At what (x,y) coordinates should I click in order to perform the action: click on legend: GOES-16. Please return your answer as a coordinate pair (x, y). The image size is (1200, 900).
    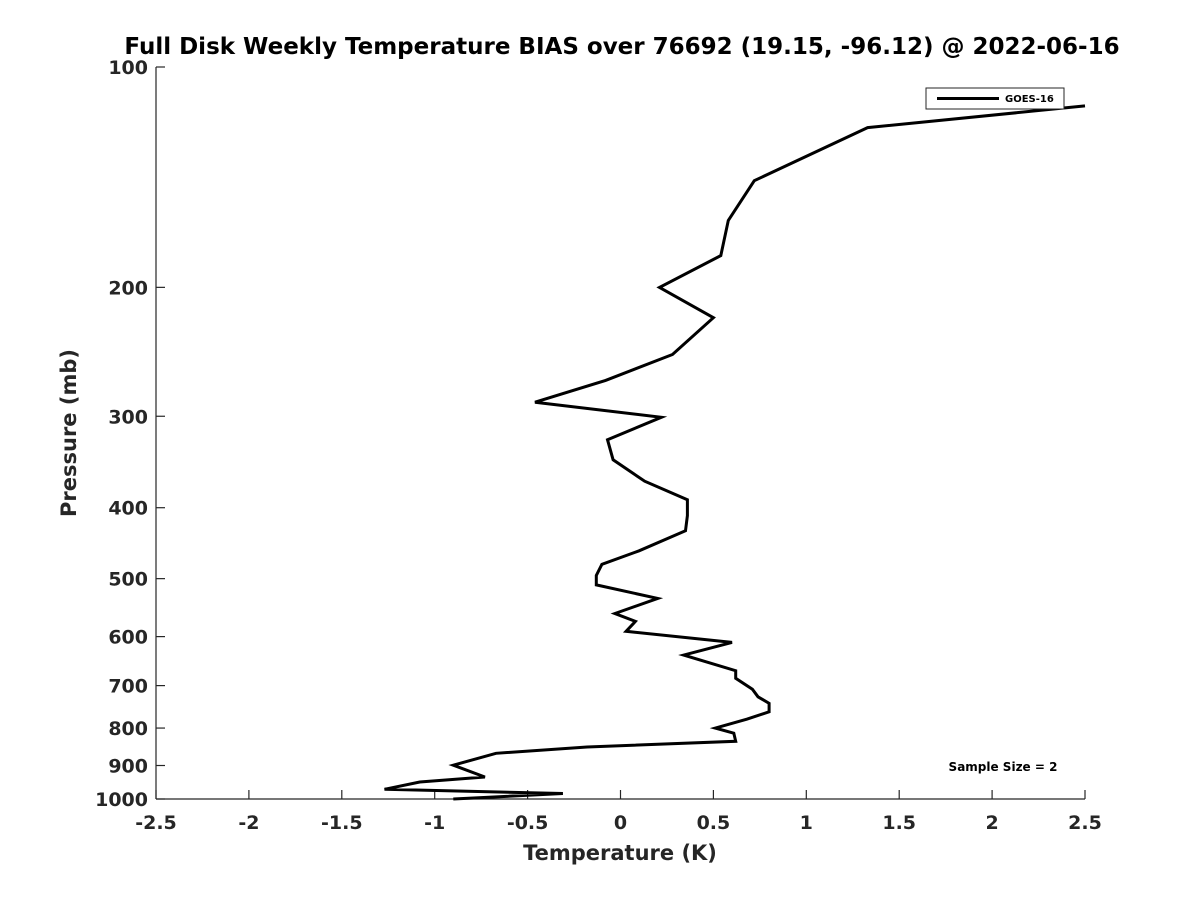
    Looking at the image, I should click on (995, 98).